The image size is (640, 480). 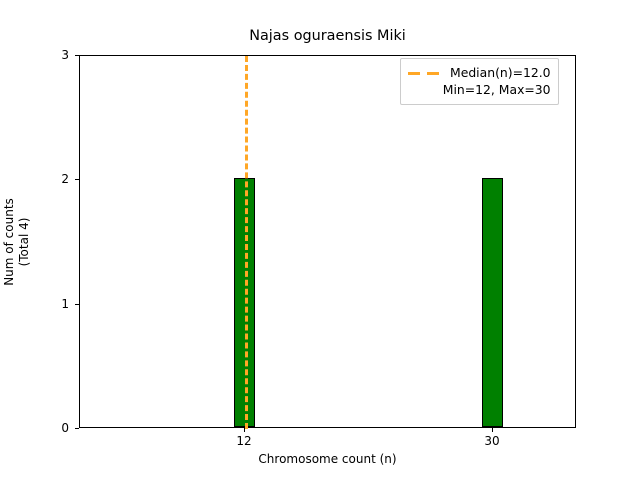 What do you see at coordinates (327, 459) in the screenshot?
I see `x-axis-label: Chromosome count (n)` at bounding box center [327, 459].